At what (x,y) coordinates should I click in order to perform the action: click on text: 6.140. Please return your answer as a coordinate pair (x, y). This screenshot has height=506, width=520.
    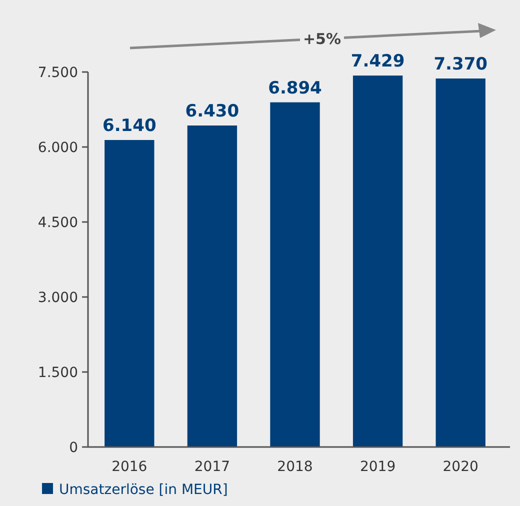
    Looking at the image, I should click on (129, 126).